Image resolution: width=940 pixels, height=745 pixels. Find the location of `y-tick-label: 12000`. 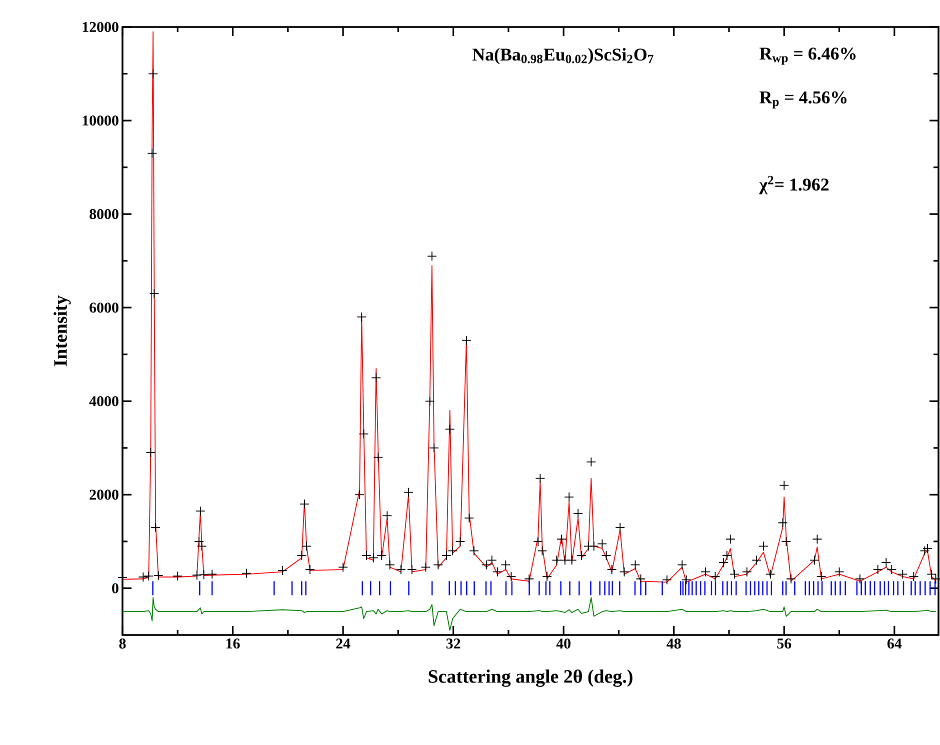

y-tick-label: 12000 is located at coordinates (100, 27).